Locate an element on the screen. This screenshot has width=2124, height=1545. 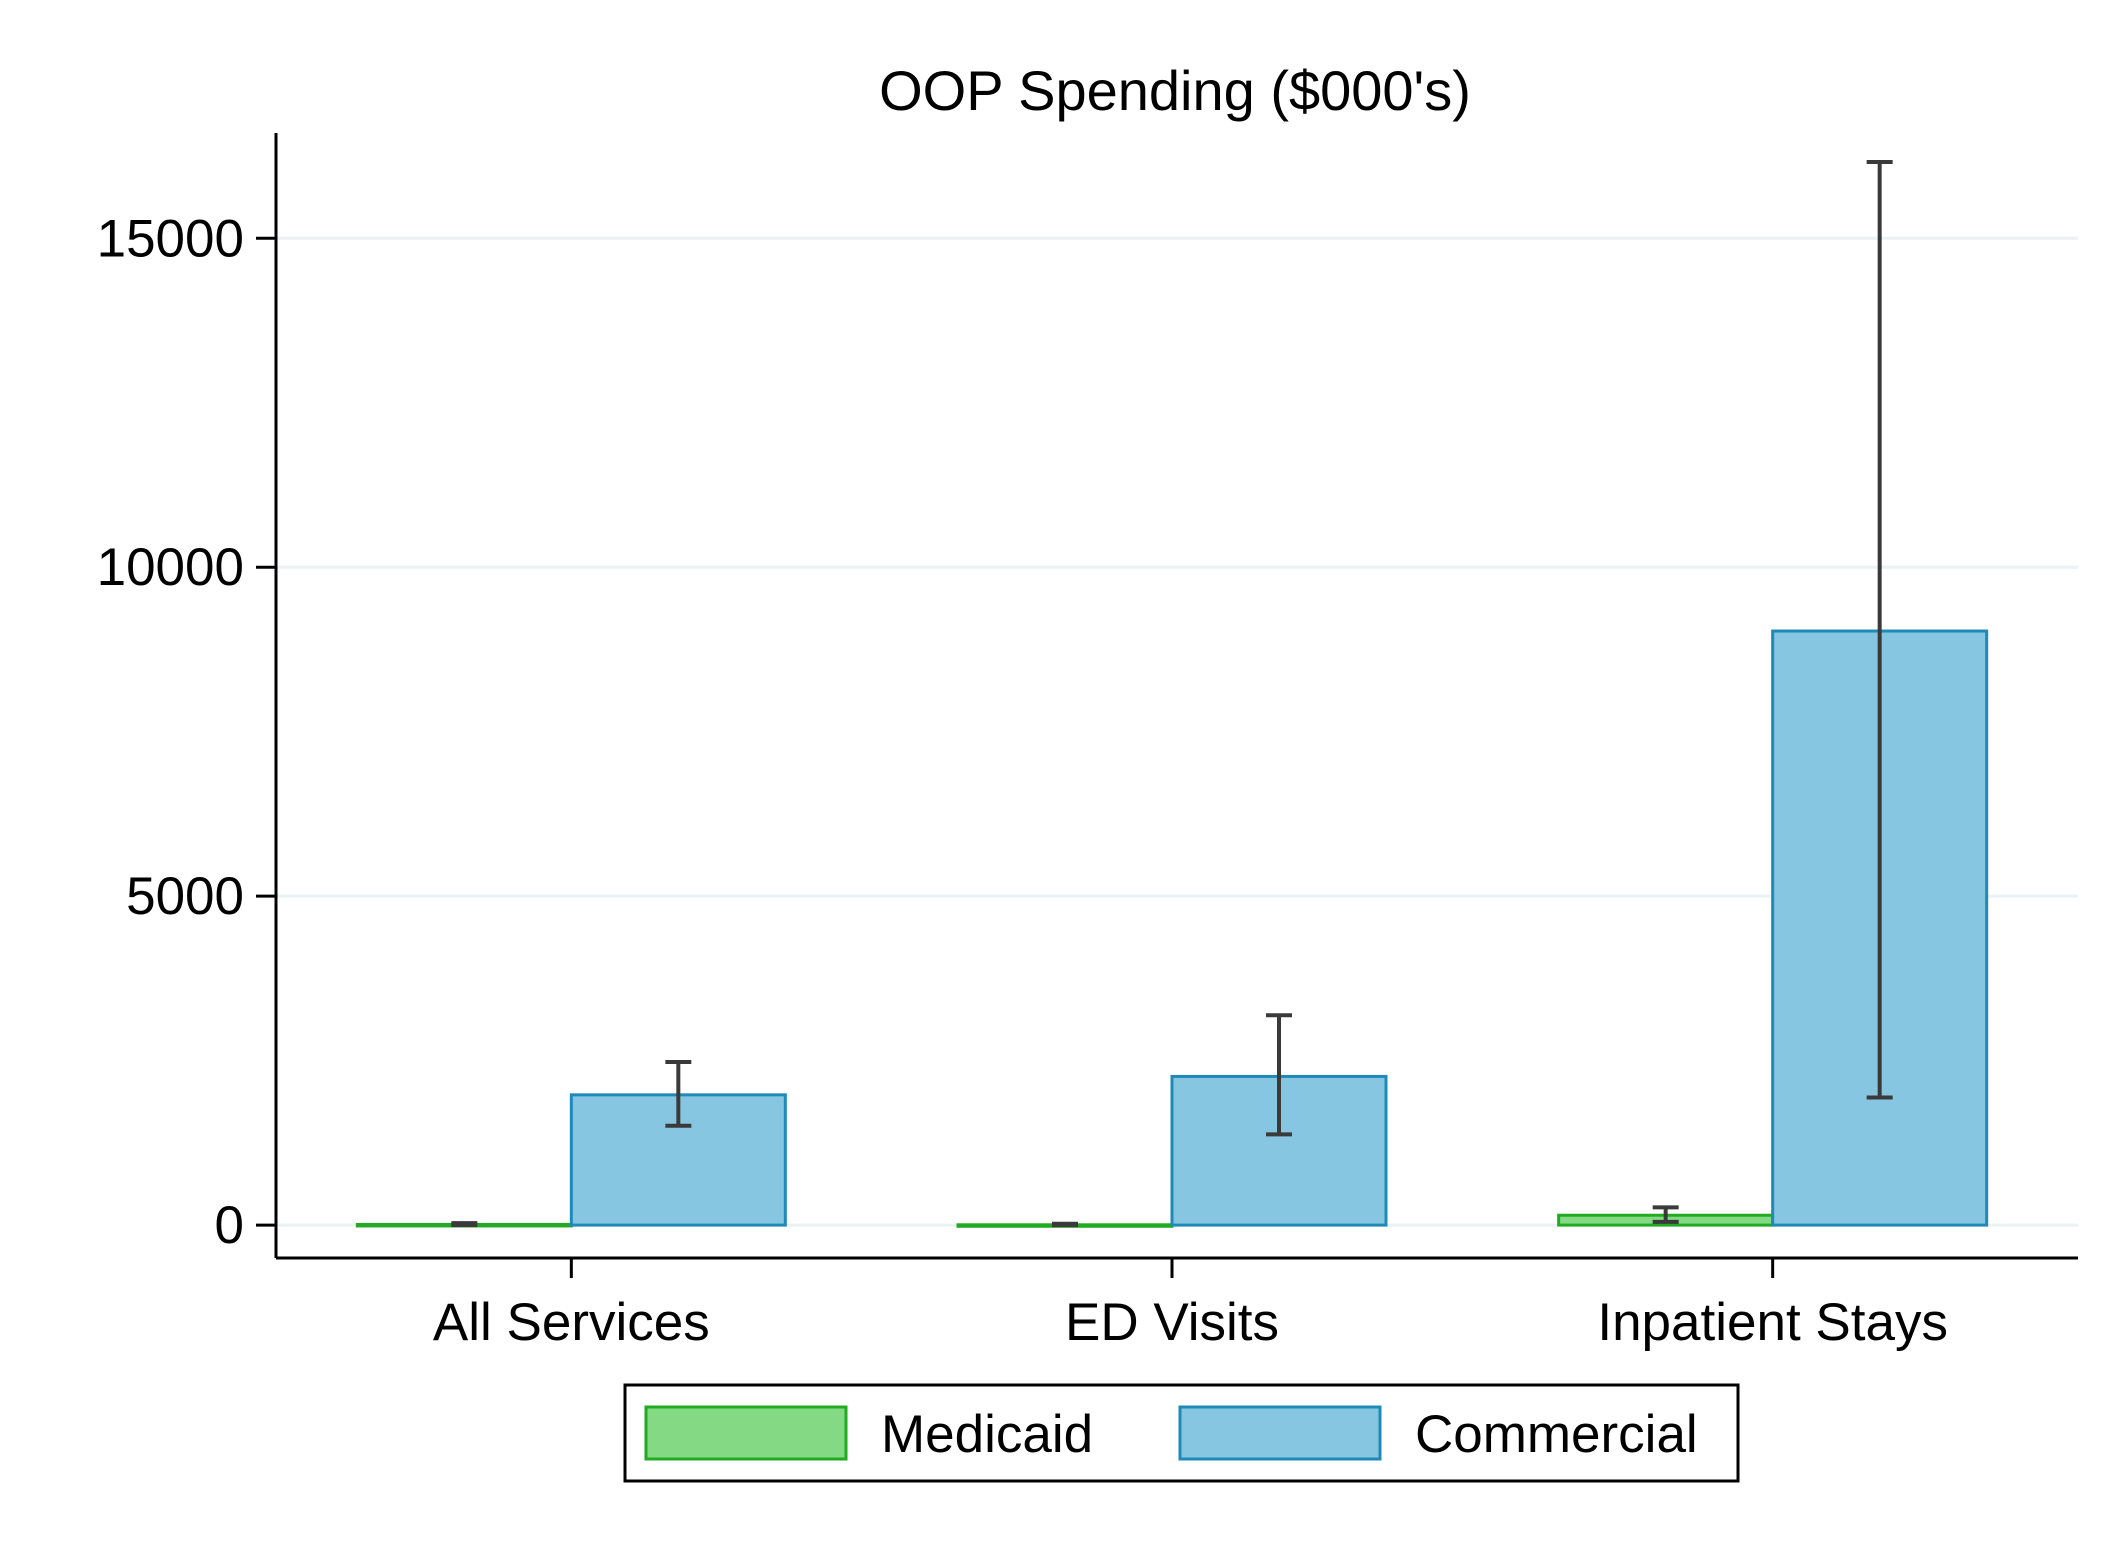
errorbar-medicaid-ed-visits is located at coordinates (1065, 1224).